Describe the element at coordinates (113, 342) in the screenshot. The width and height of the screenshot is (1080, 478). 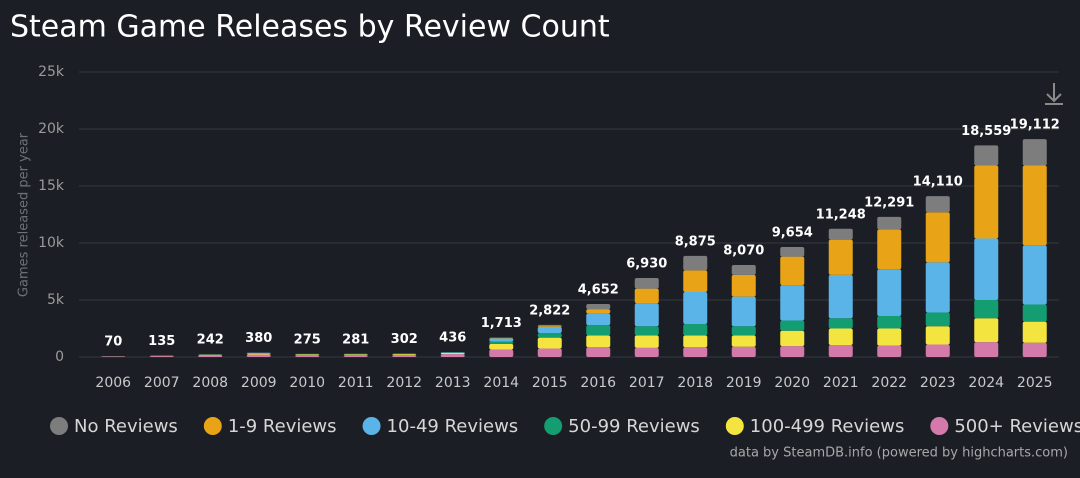
I see `total-label: 70` at that location.